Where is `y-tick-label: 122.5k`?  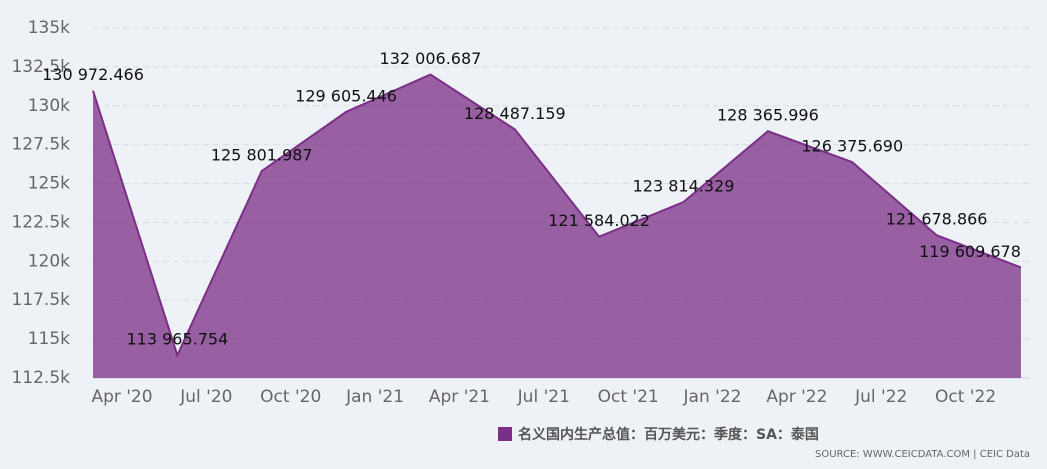 y-tick-label: 122.5k is located at coordinates (40, 222).